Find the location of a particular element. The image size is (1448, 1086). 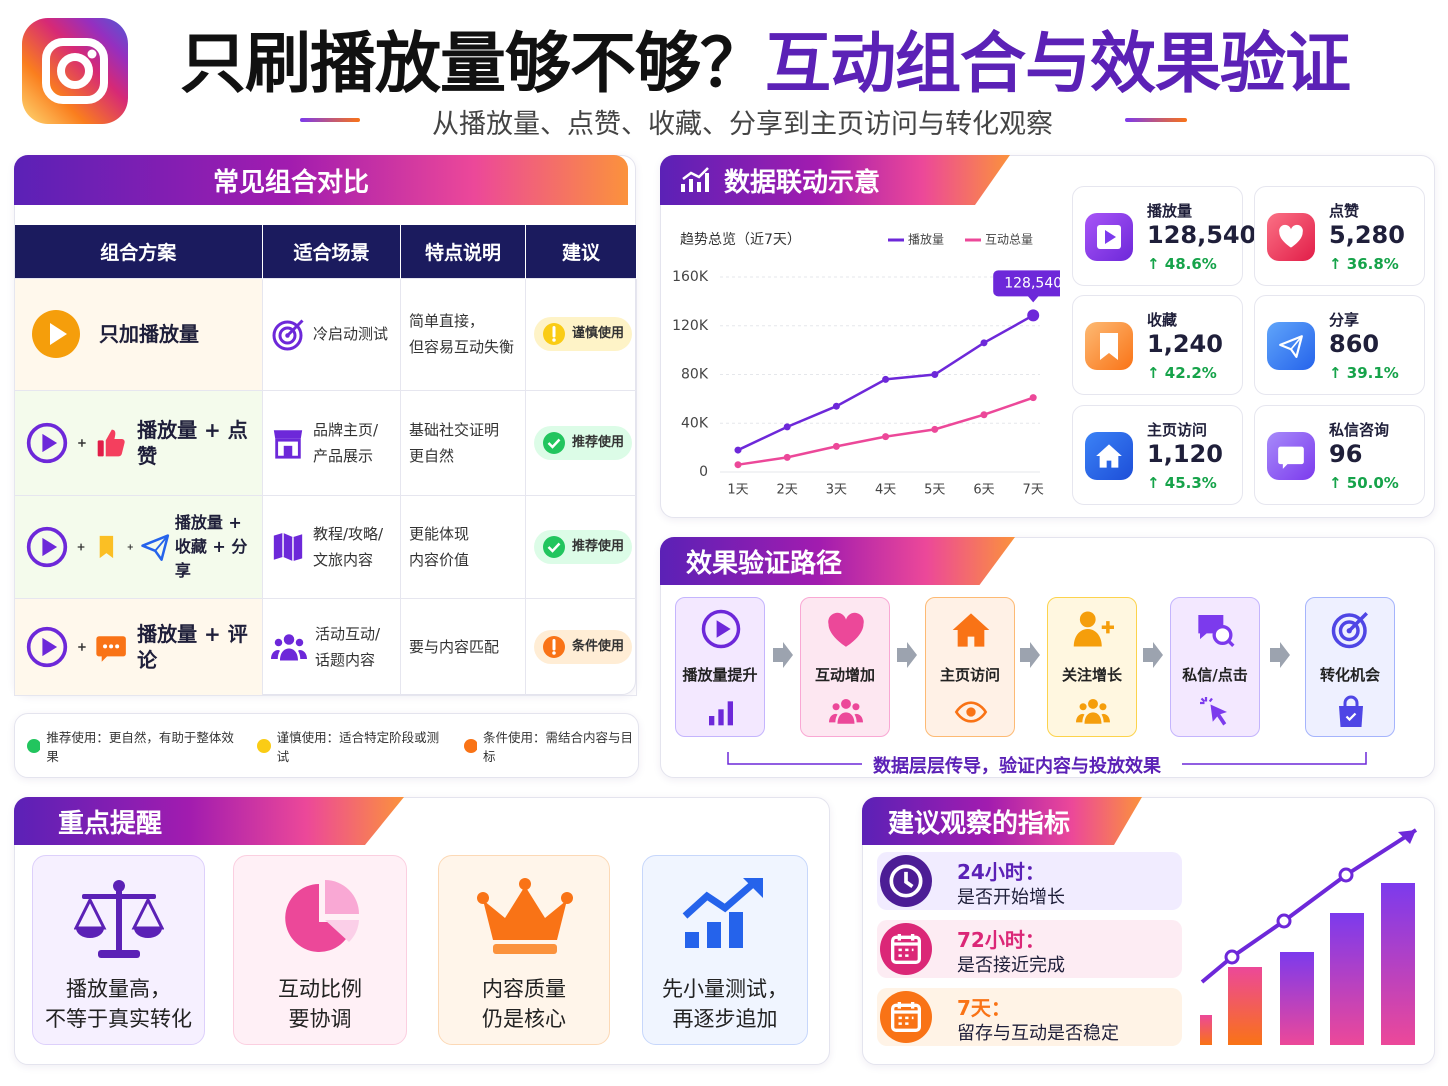

section-banner: 常见组合对比 is located at coordinates (321, 180).